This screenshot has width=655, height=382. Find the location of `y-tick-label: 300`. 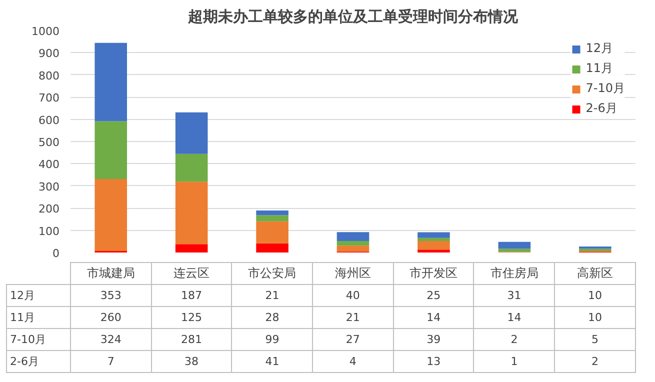

y-tick-label: 300 is located at coordinates (49, 187).